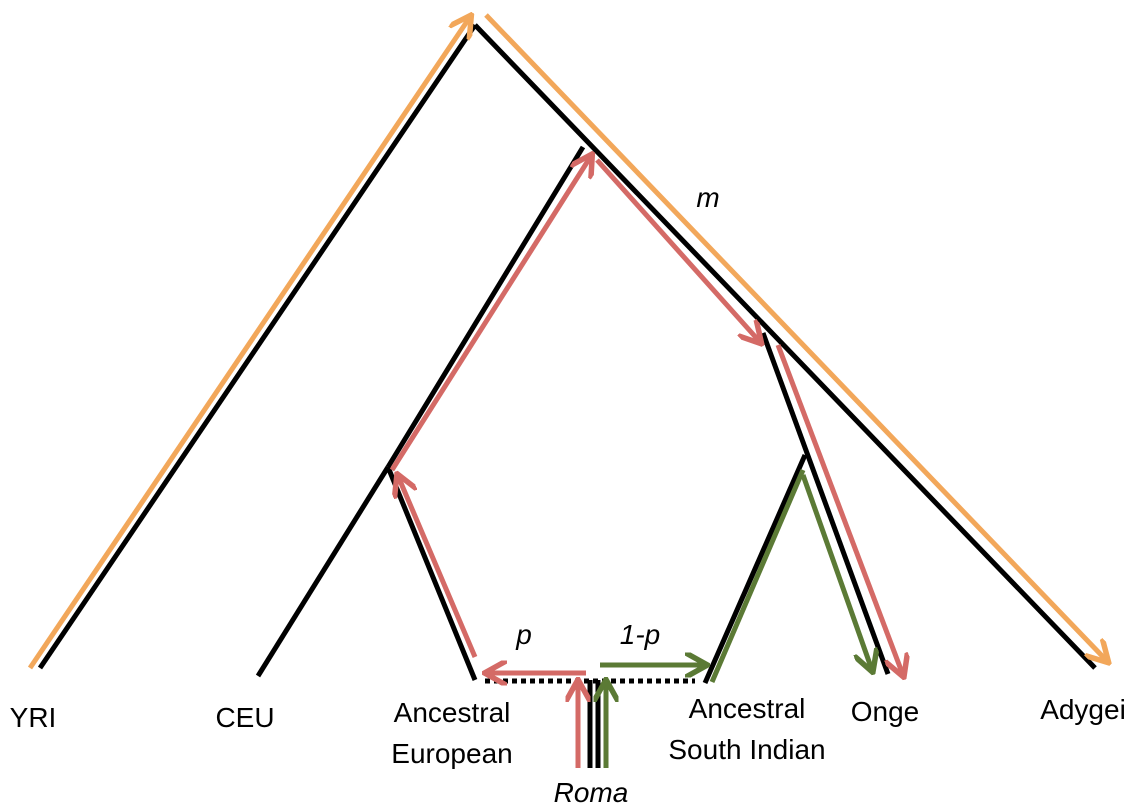 Image resolution: width=1137 pixels, height=809 pixels. I want to click on edge-label: m, so click(707, 197).